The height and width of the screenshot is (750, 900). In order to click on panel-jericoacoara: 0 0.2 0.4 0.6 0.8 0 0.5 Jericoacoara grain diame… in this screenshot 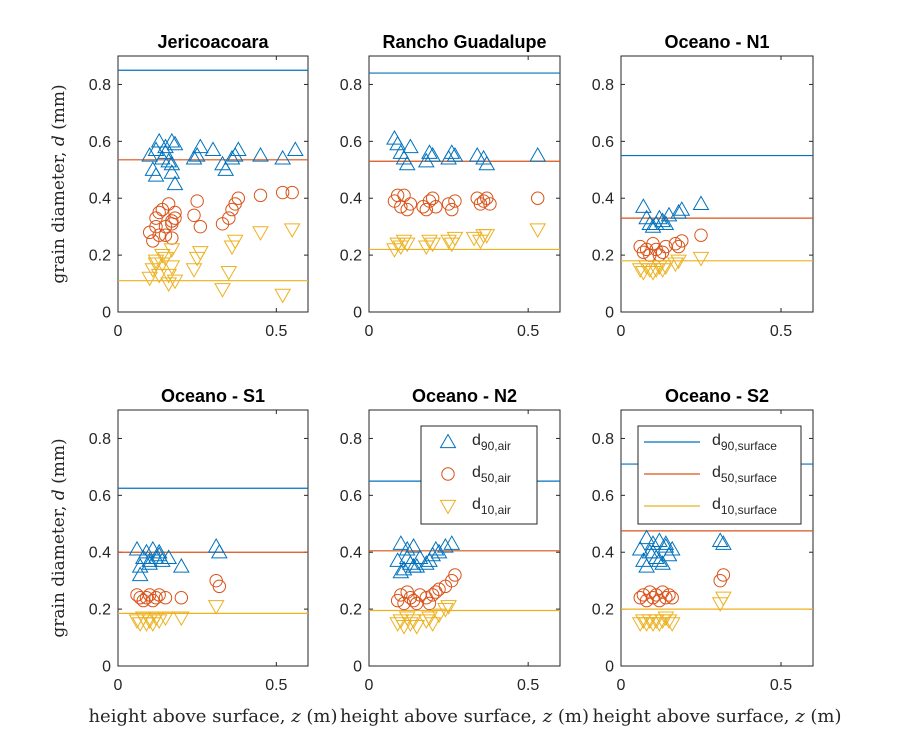, I will do `click(179, 186)`.